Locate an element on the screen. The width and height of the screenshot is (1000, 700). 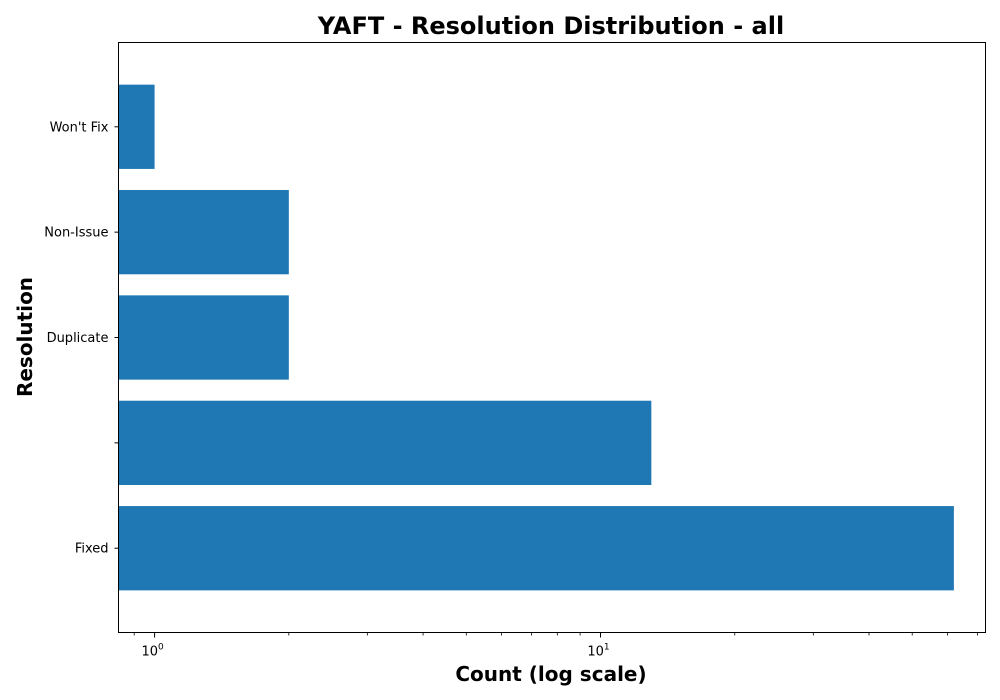
y-tick-label: Non-Issue is located at coordinates (76, 233).